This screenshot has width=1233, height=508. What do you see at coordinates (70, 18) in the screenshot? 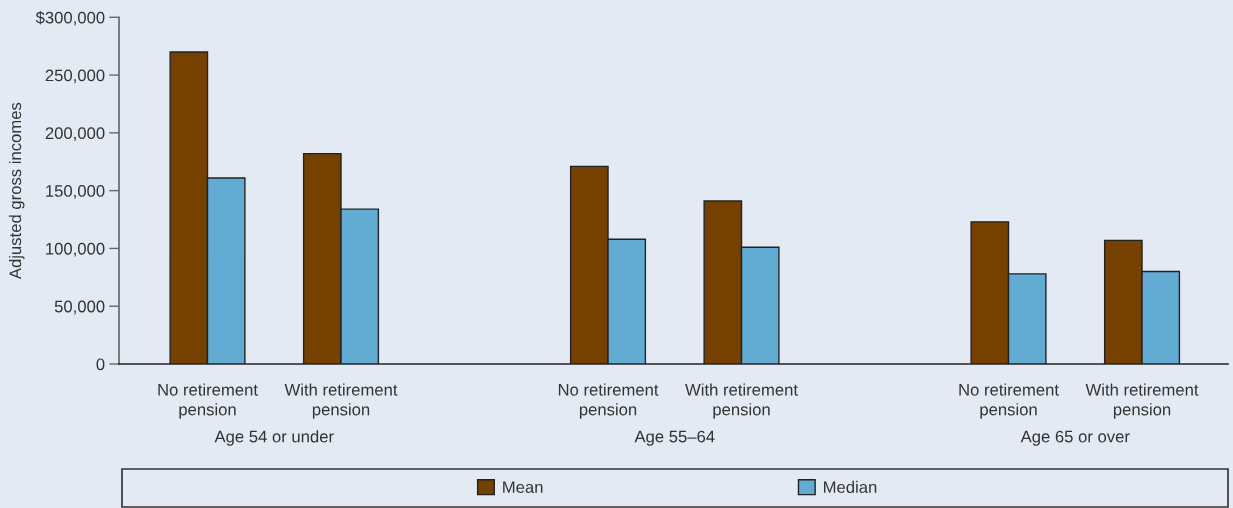
I see `y-tick-label: $300,000` at bounding box center [70, 18].